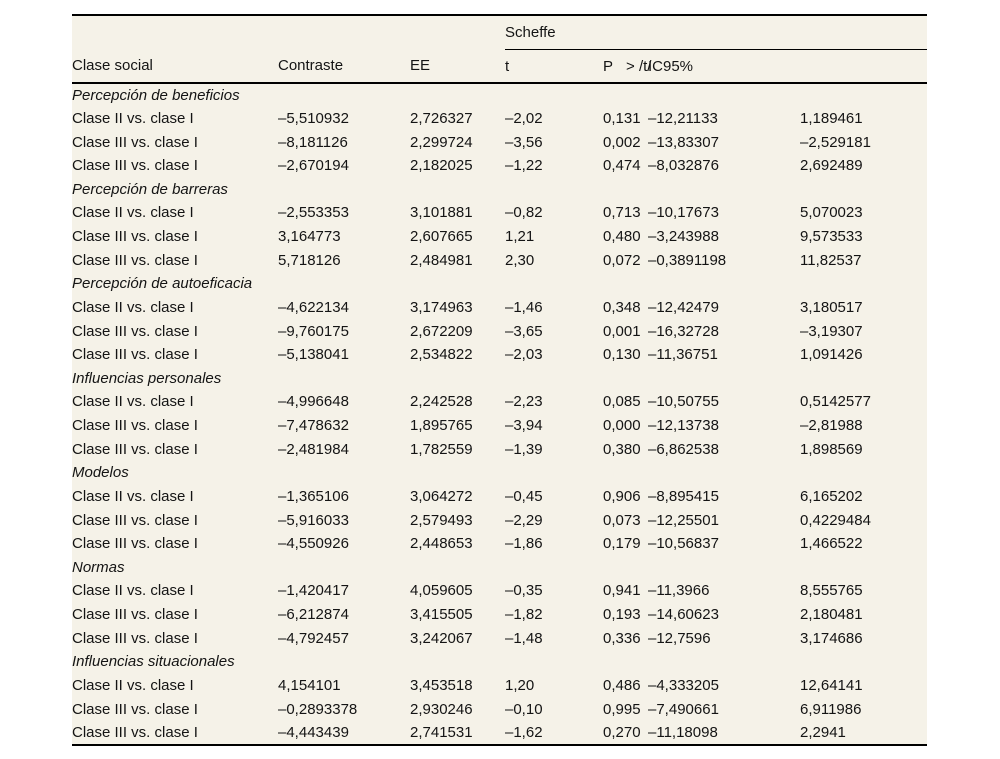 The height and width of the screenshot is (759, 1000). I want to click on cell-ee: 2,299724, so click(441, 142).